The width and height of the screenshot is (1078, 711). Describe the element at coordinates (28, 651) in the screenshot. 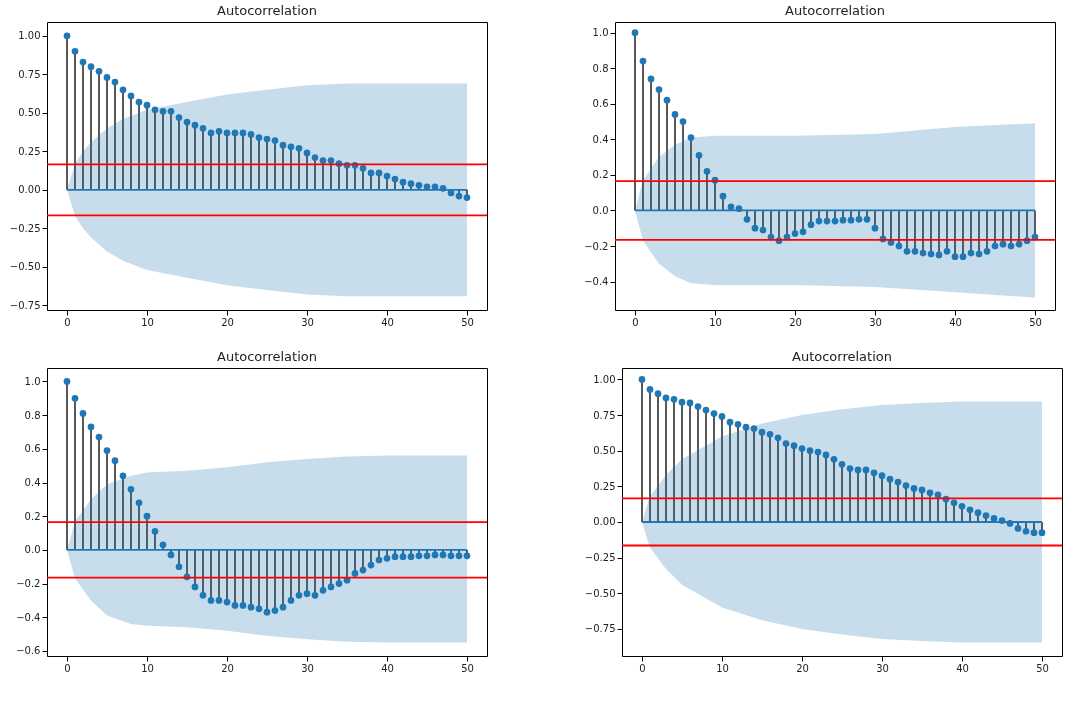

I see `y-tick-label: −0.6` at that location.